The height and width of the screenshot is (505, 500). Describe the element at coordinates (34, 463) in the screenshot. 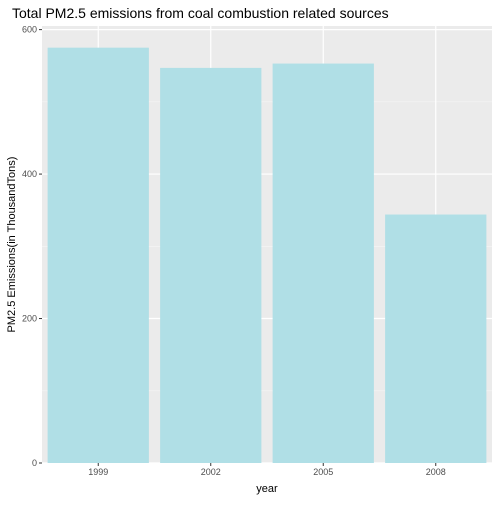

I see `y-tick-label: 0` at that location.